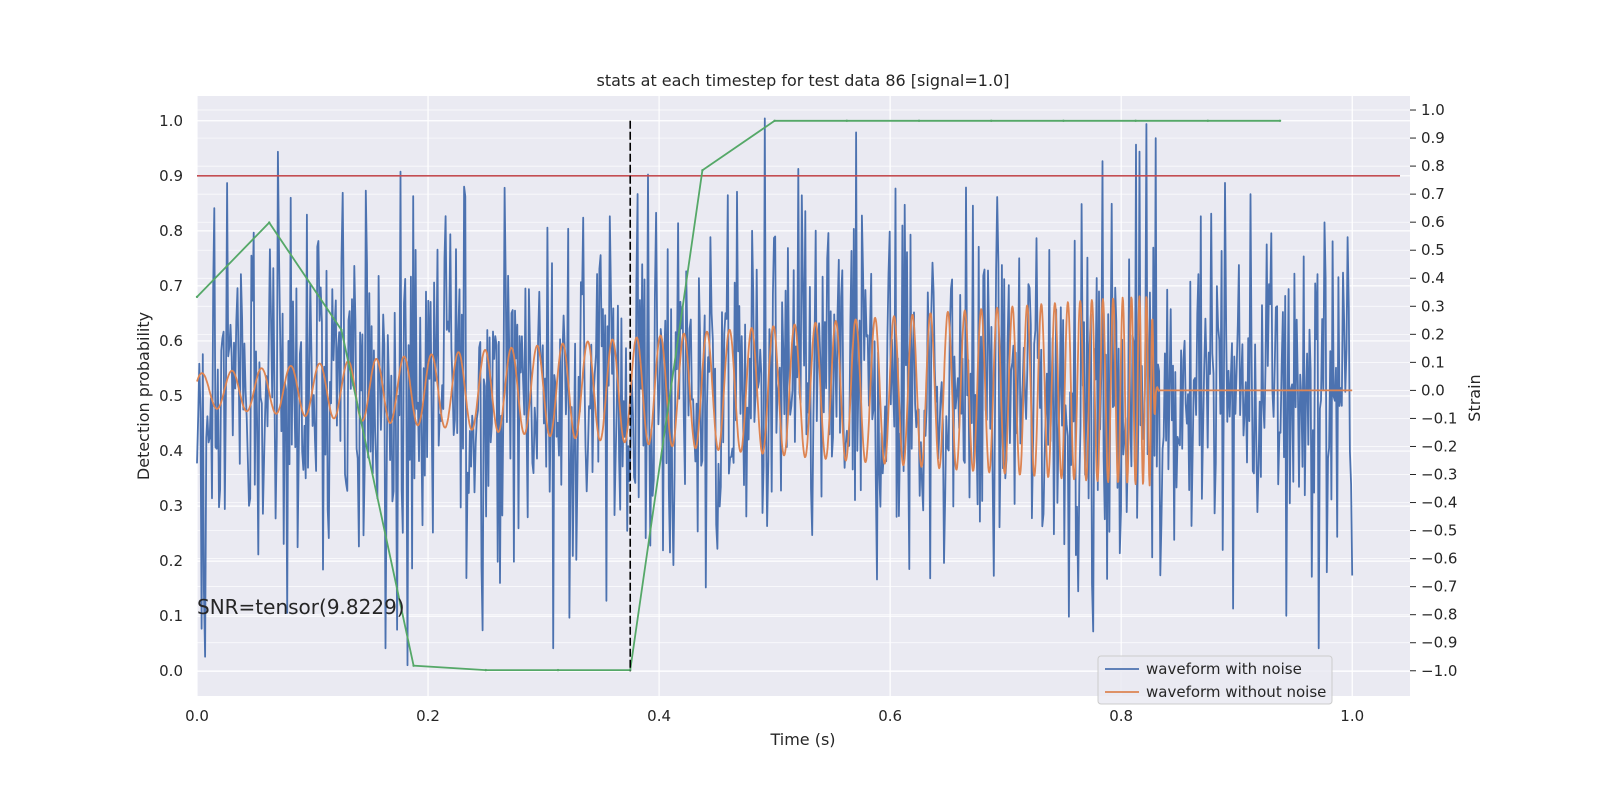  I want to click on right-y-tick-label: 0.5, so click(1433, 250).